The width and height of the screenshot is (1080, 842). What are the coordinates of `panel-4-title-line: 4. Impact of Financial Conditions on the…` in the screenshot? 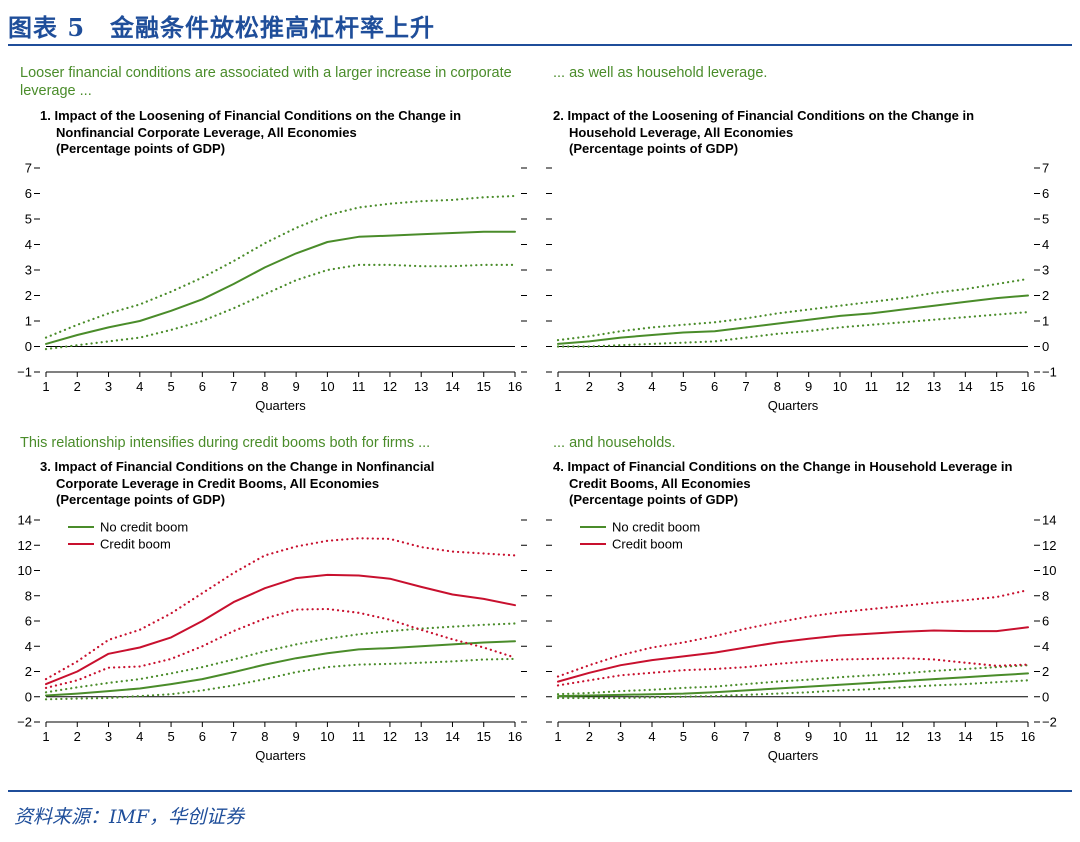 It's located at (783, 466).